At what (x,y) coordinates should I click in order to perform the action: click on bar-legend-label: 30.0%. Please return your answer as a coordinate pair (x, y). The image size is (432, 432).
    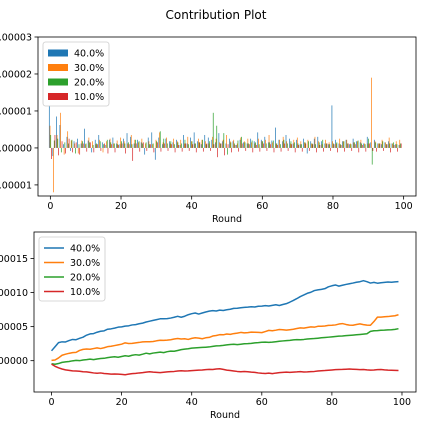
    Looking at the image, I should click on (89, 68).